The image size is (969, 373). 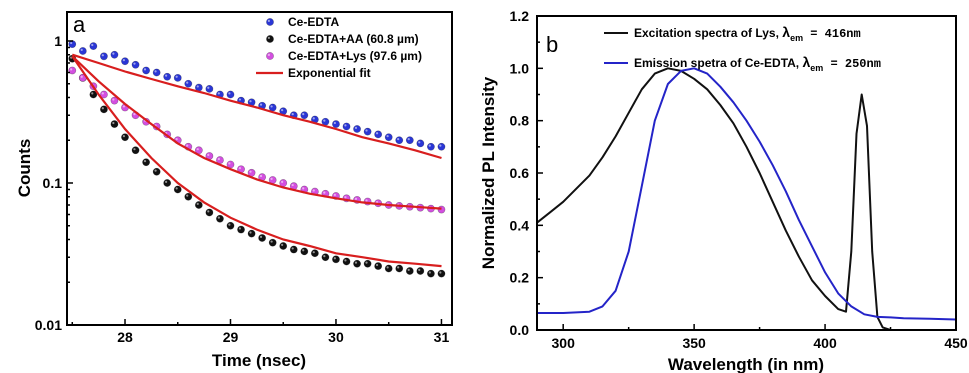 I want to click on x-tick-label-a: 28, so click(x=125, y=337).